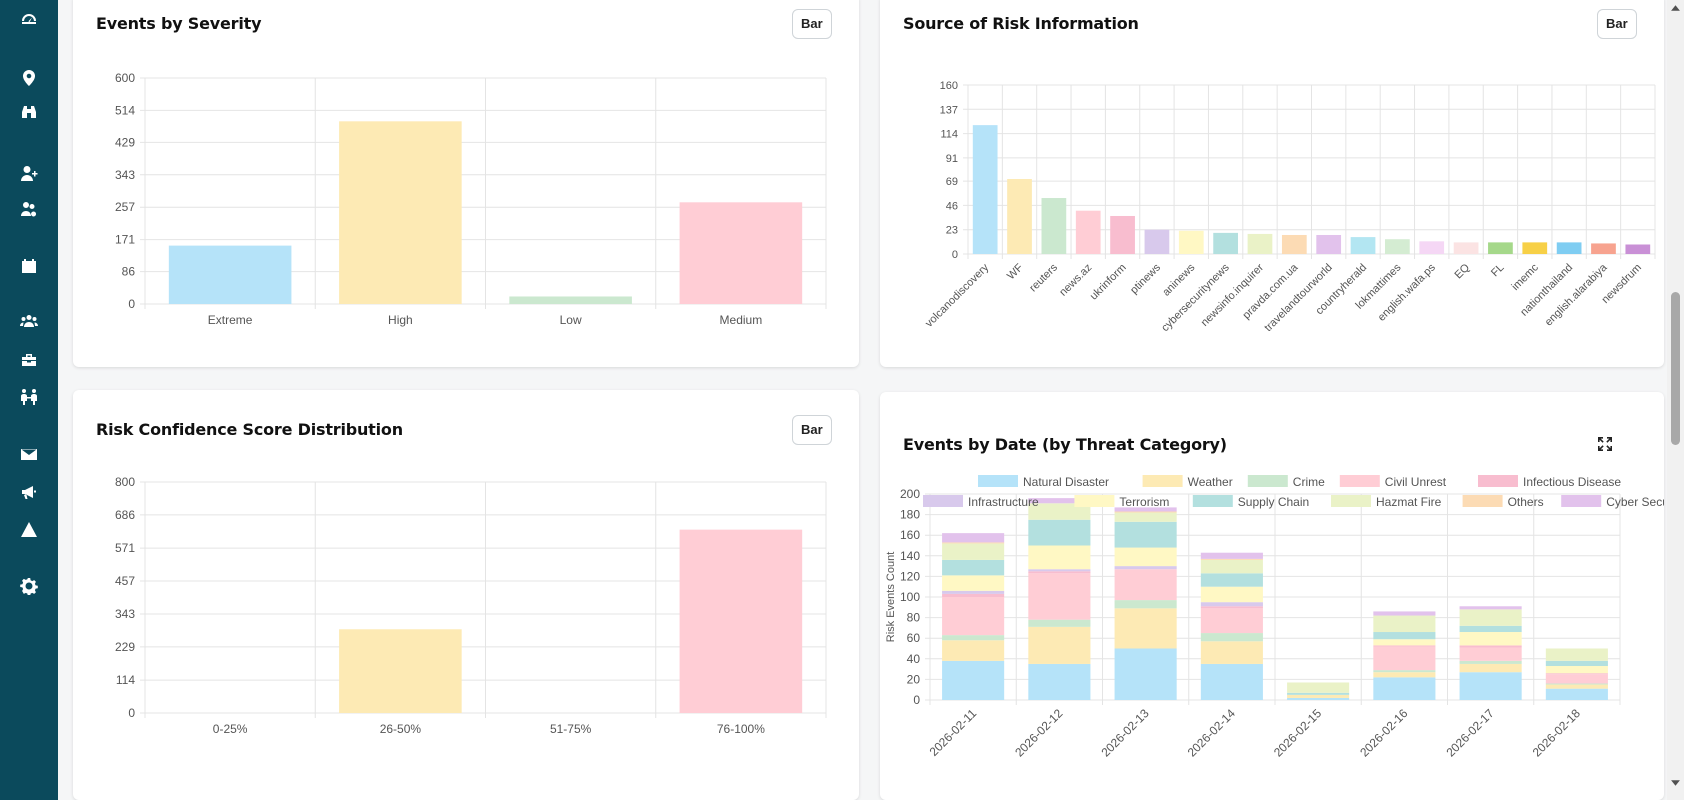  I want to click on team-icon, so click(29, 322).